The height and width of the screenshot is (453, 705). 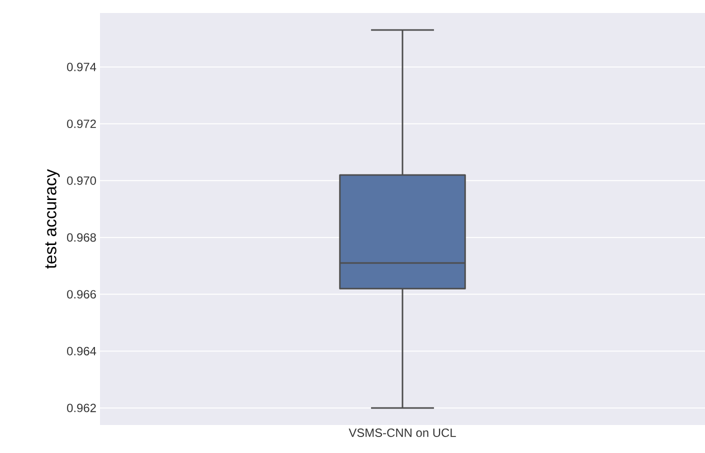 I want to click on y-tick-label: 0.972, so click(x=81, y=124).